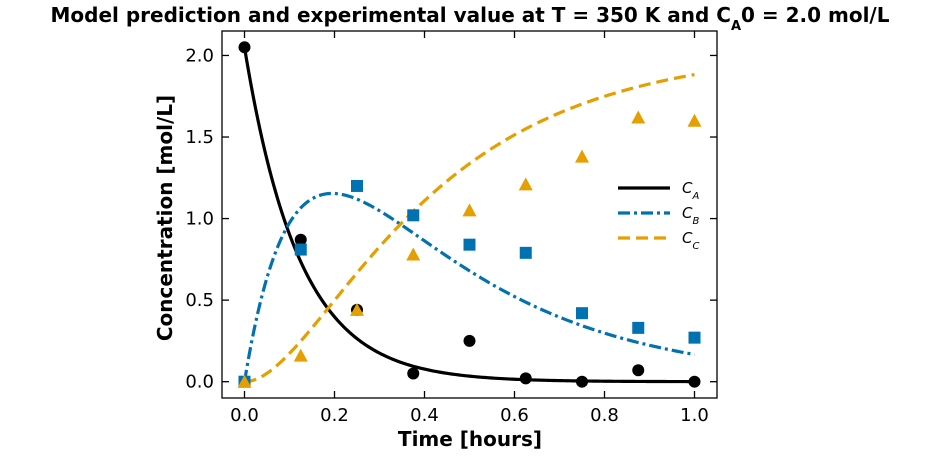  Describe the element at coordinates (690, 190) in the screenshot. I see `legend-label-c-a: CA` at that location.